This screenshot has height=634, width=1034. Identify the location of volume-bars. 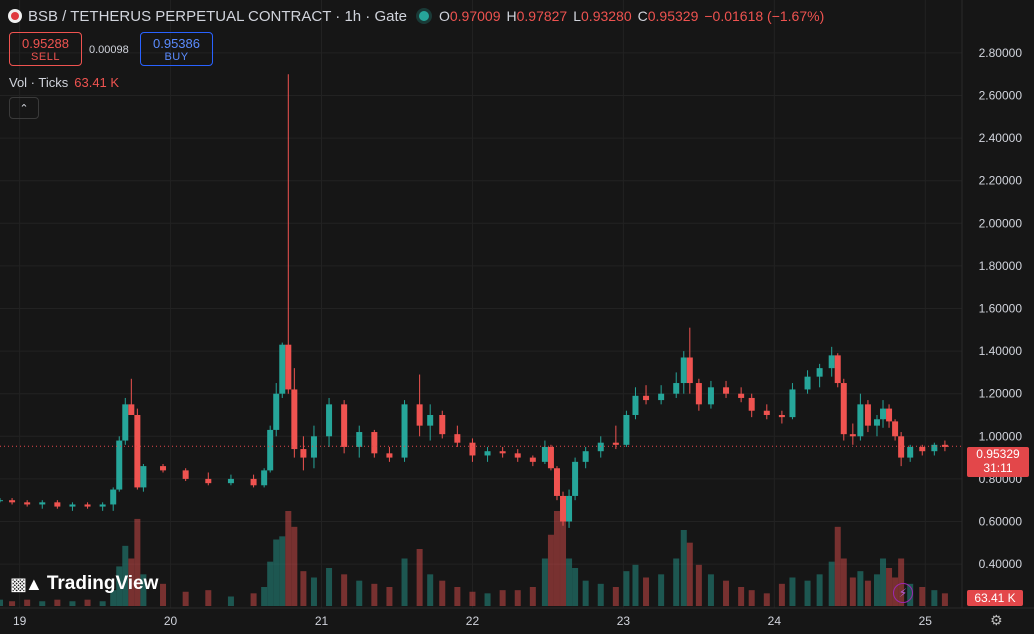
(474, 558).